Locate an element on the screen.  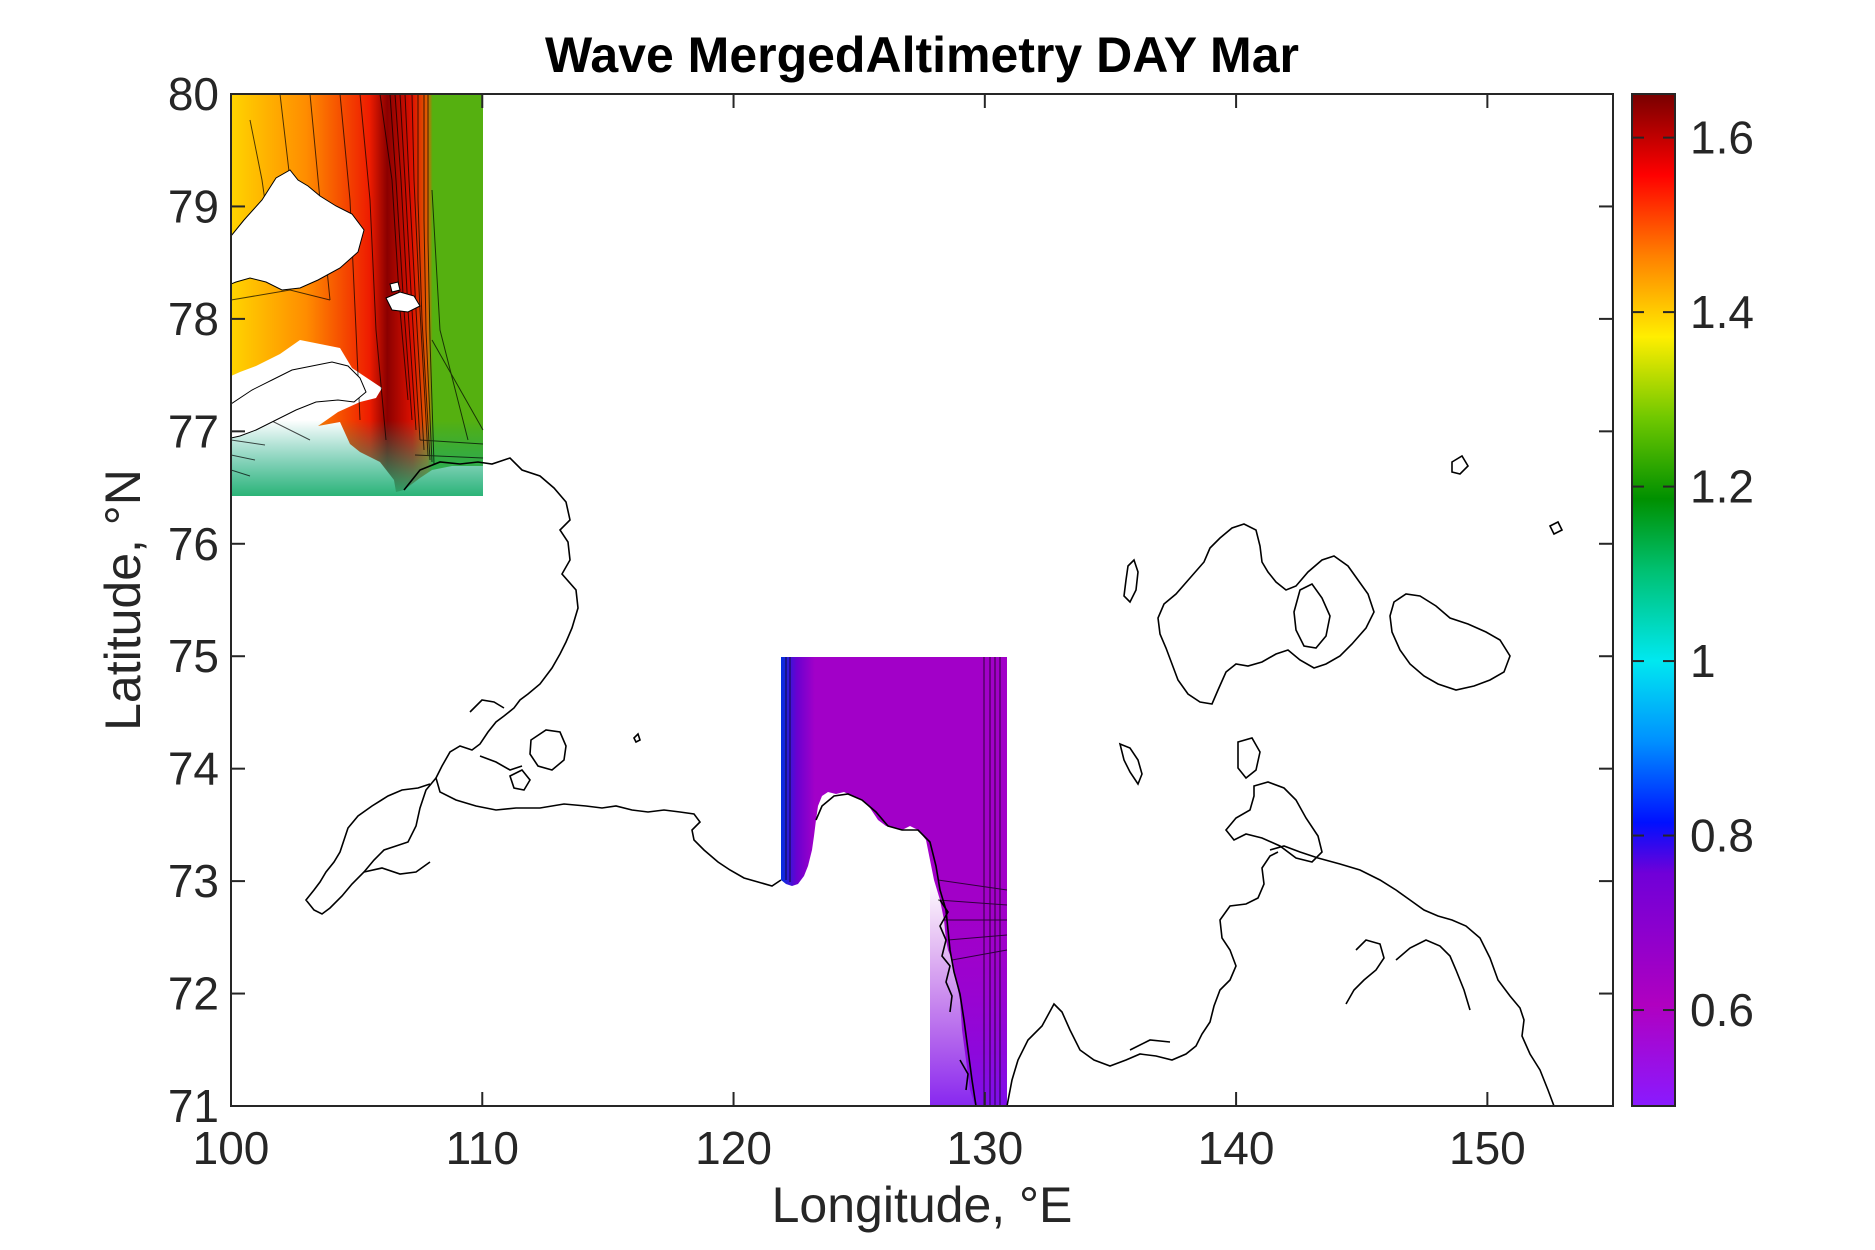
chart-title: Wave MergedAltimetry DAY Mar is located at coordinates (922, 55).